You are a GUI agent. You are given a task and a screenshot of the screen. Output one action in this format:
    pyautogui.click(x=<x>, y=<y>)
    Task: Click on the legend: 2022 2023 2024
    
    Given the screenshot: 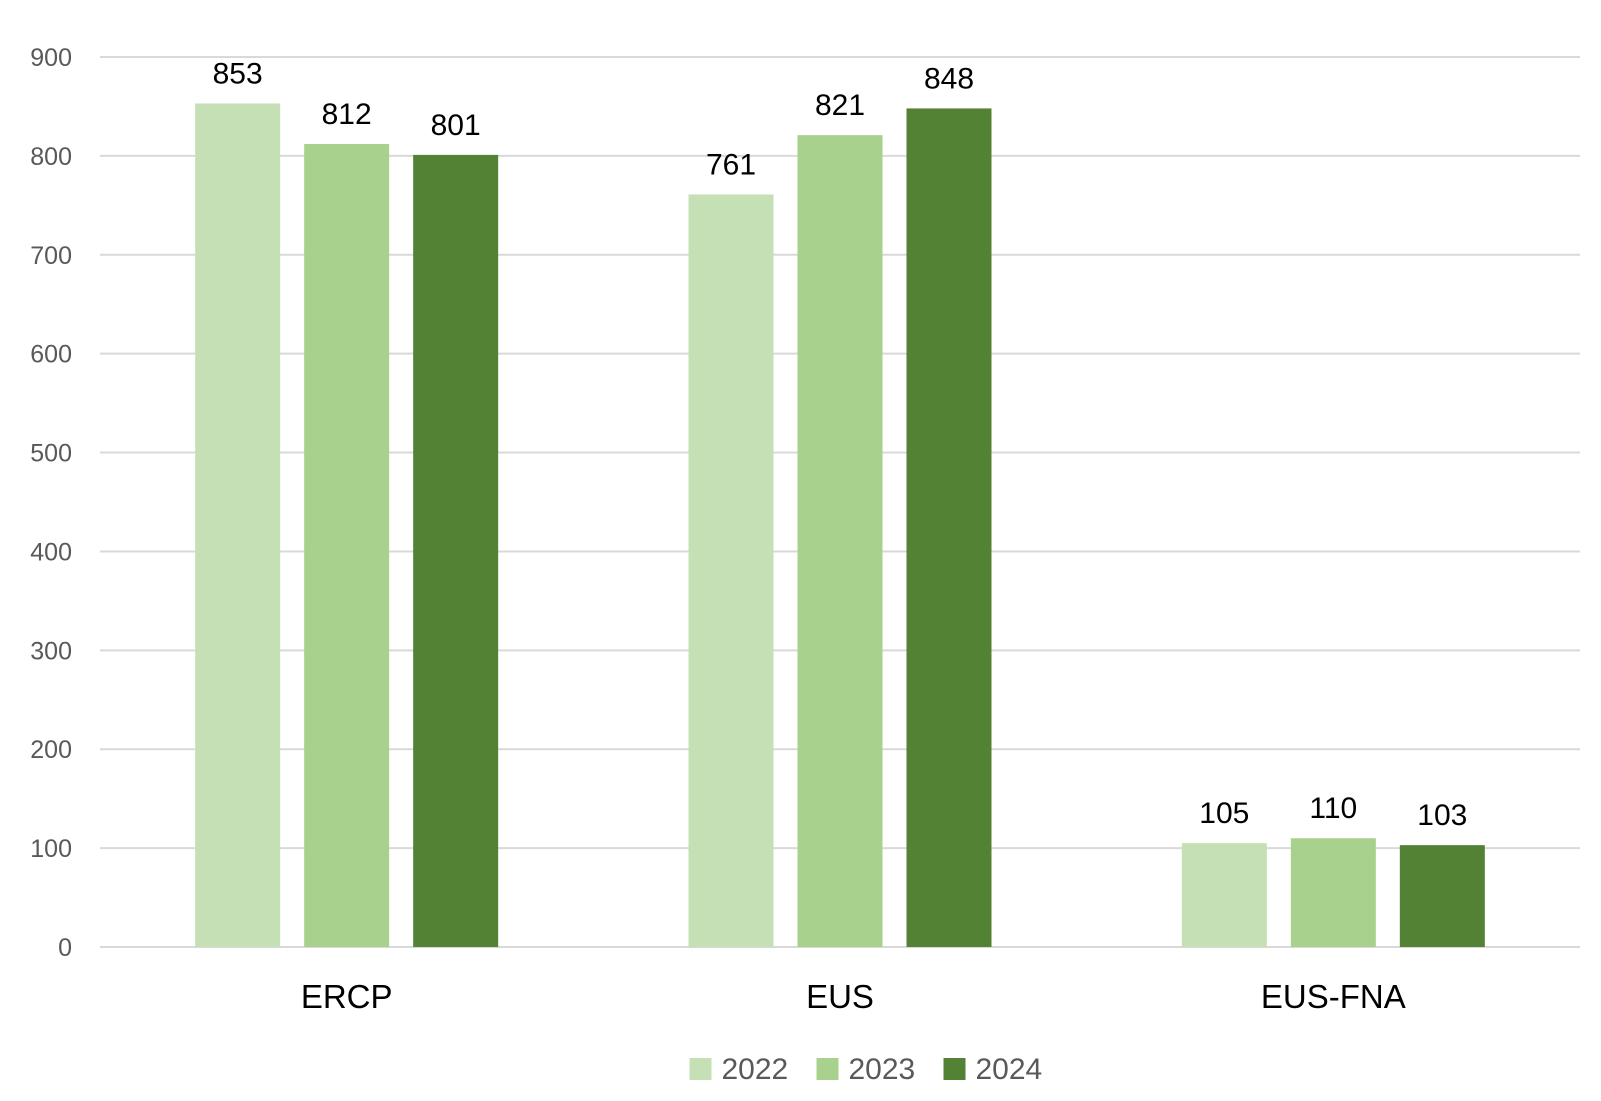 What is the action you would take?
    pyautogui.click(x=866, y=1069)
    